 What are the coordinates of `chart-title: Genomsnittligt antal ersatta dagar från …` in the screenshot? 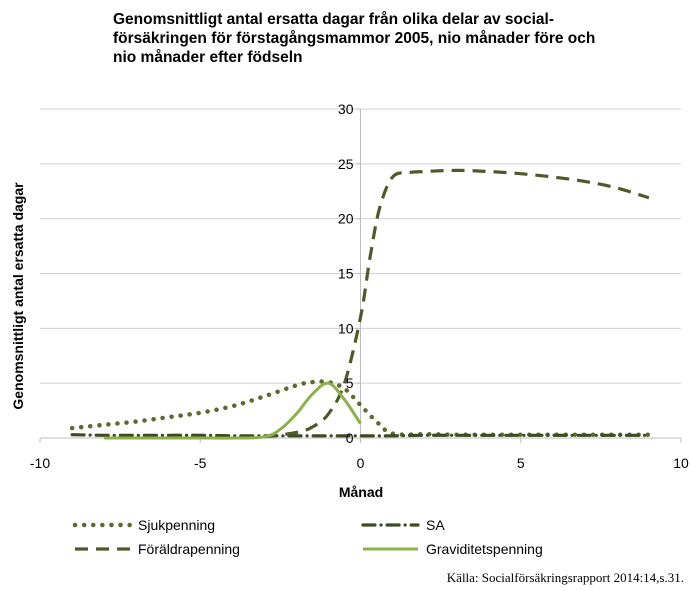 It's located at (354, 38).